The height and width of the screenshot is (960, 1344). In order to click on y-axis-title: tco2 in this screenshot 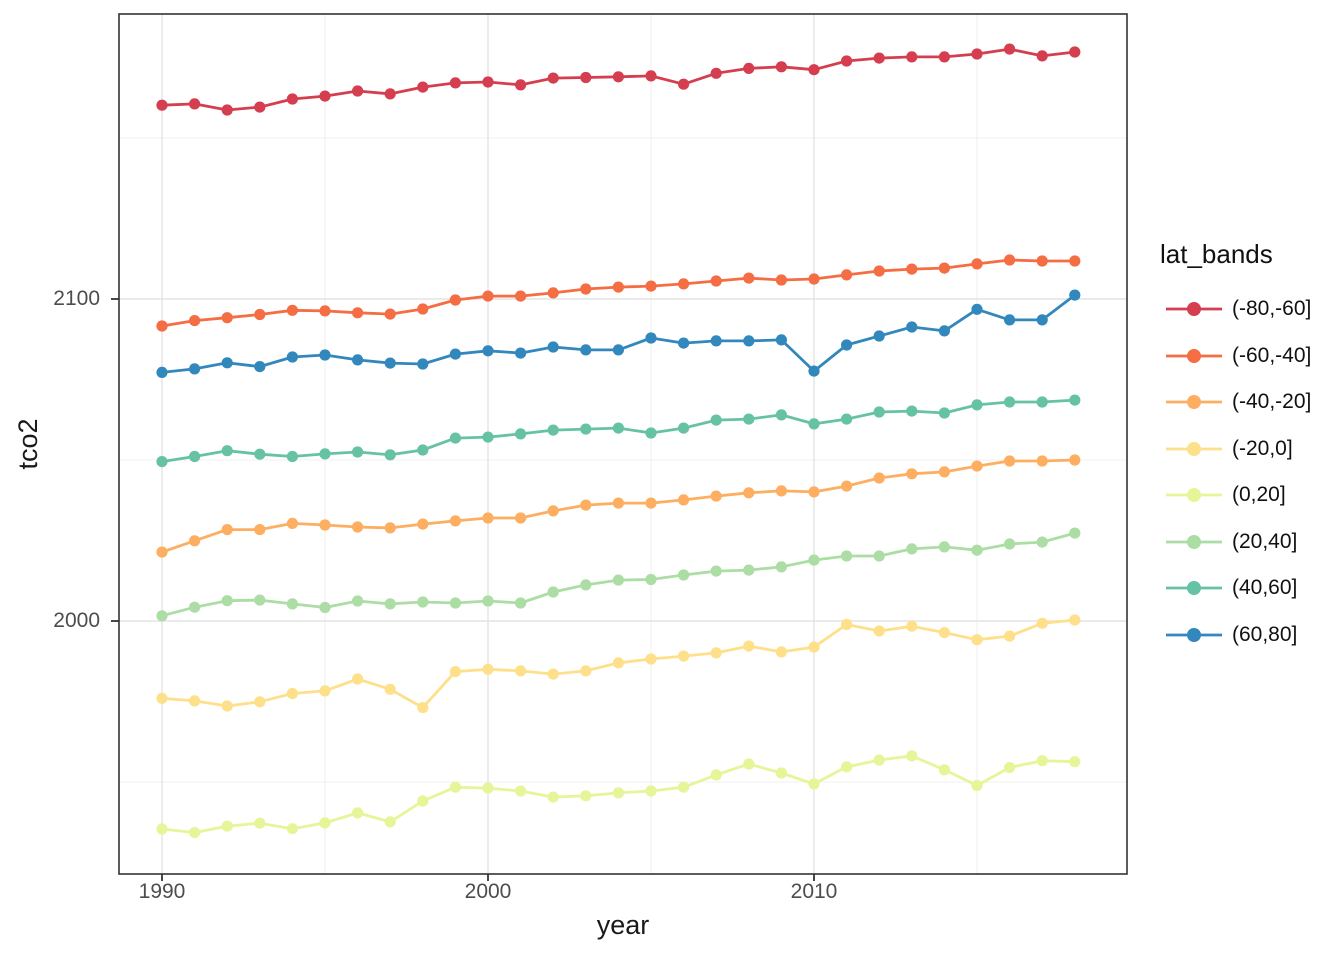, I will do `click(28, 444)`.